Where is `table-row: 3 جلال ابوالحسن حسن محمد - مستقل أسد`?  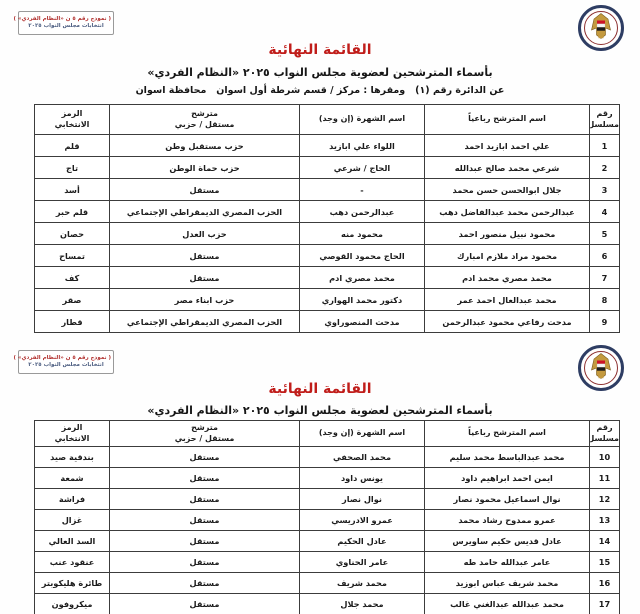 table-row: 3 جلال ابوالحسن حسن محمد - مستقل أسد is located at coordinates (327, 189).